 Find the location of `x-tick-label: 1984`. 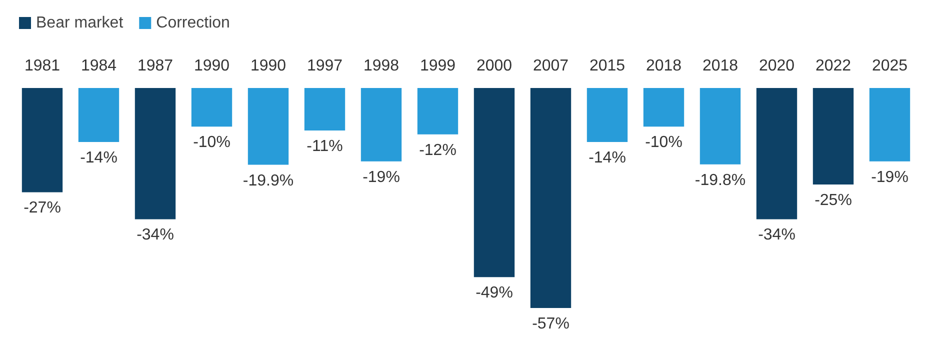

x-tick-label: 1984 is located at coordinates (98, 66).